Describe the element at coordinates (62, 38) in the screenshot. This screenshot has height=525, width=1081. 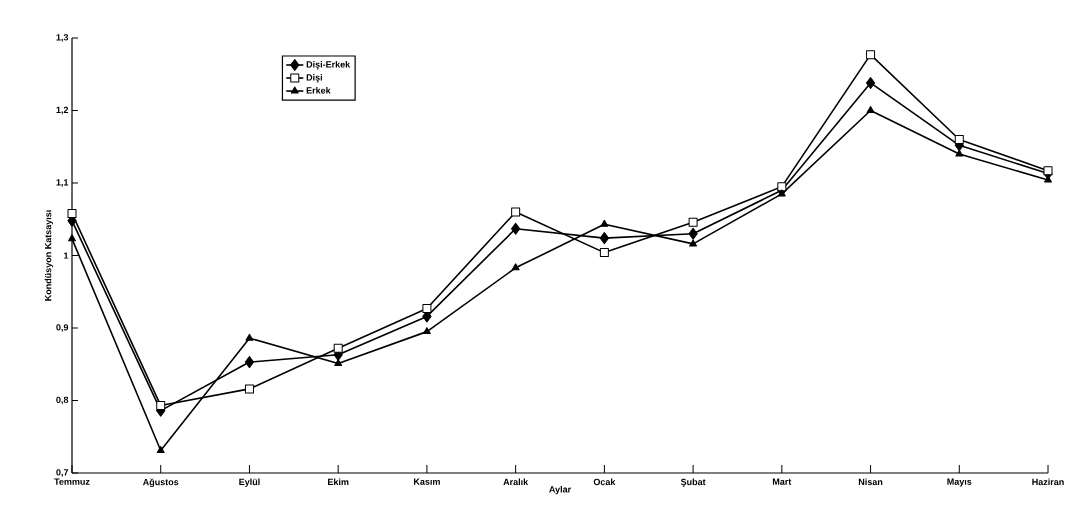
I see `y-tick-label: 1,3` at that location.